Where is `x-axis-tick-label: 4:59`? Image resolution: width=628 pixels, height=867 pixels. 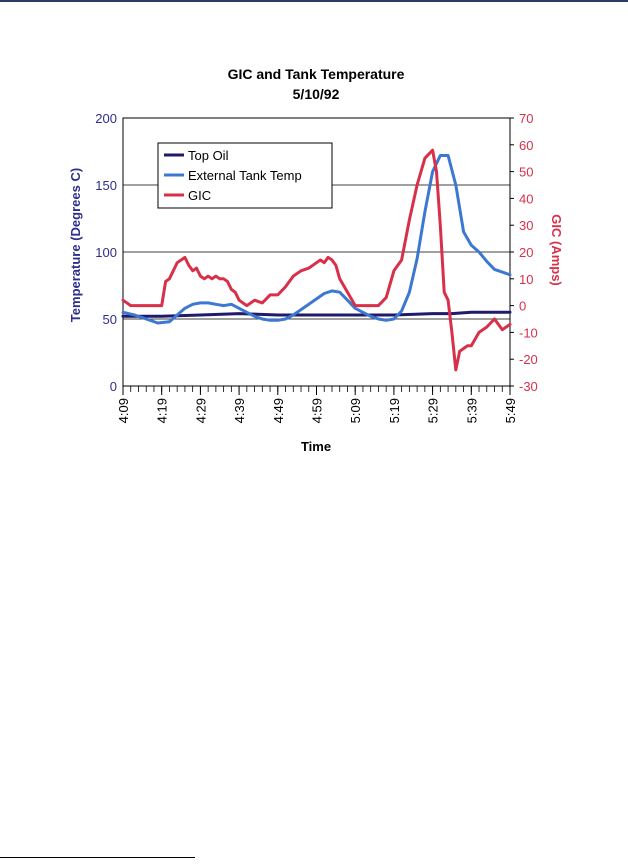
x-axis-tick-label: 4:59 is located at coordinates (317, 410).